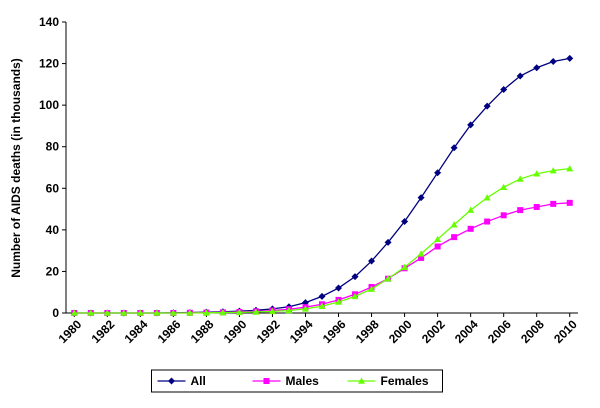 This screenshot has width=600, height=408. Describe the element at coordinates (55, 313) in the screenshot. I see `y-tick-label: 0` at that location.